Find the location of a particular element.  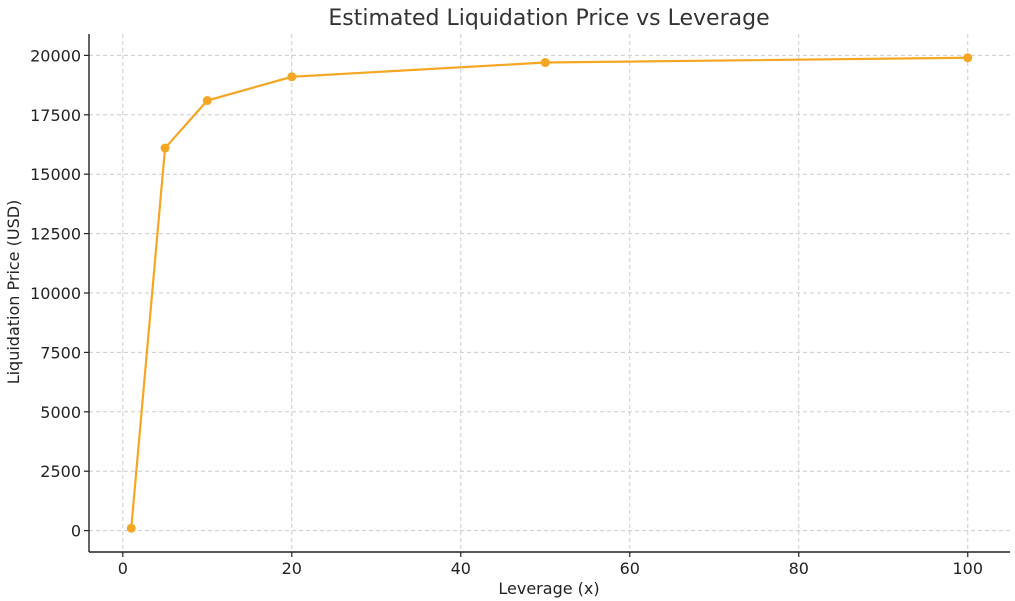

x-axis-ticks: 0 20 40 60 80 100 is located at coordinates (550, 565).